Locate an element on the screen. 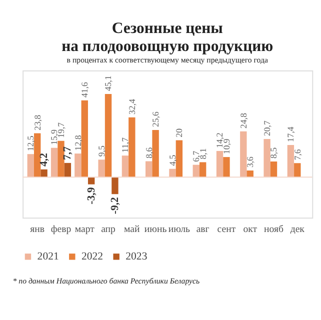  data-label: 7,7 is located at coordinates (68, 153).